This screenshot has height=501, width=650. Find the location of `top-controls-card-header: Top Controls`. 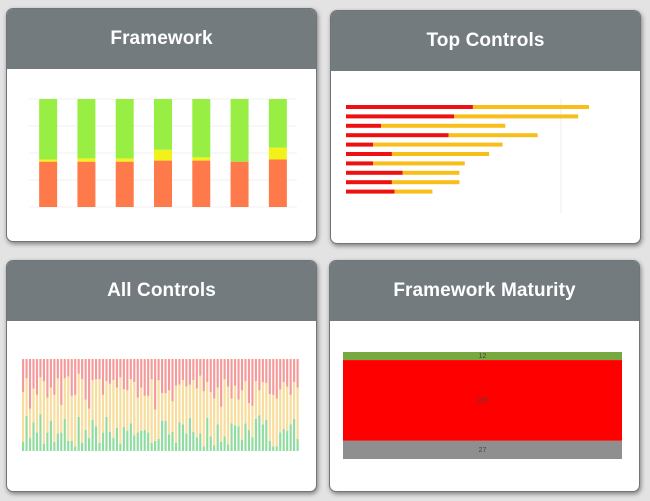

top-controls-card-header: Top Controls is located at coordinates (485, 41).